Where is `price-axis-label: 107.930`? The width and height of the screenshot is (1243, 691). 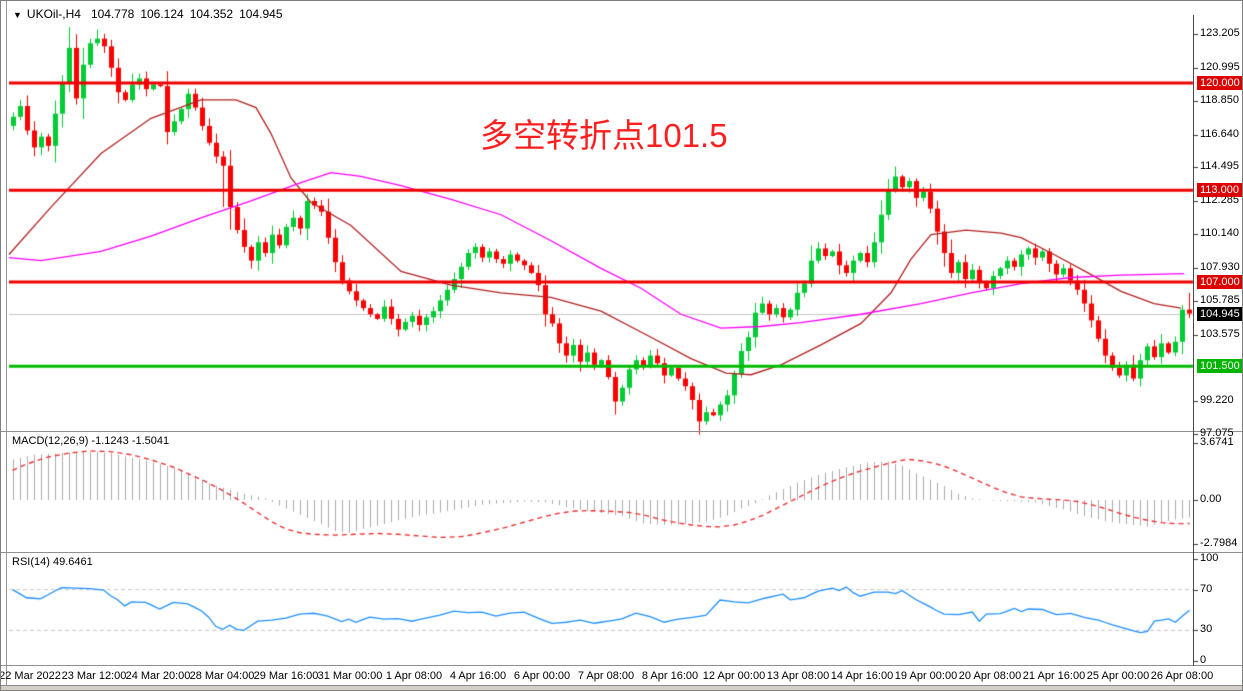
price-axis-label: 107.930 is located at coordinates (1220, 266).